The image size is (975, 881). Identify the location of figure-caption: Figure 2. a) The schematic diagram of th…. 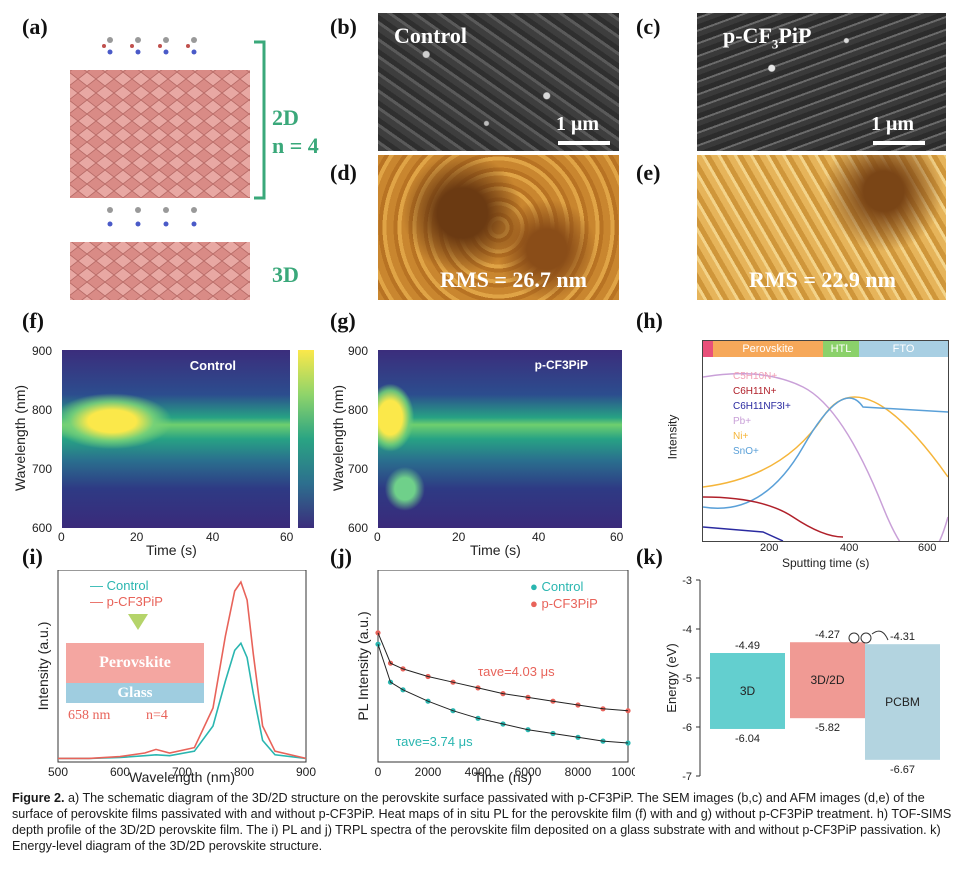
(487, 822).